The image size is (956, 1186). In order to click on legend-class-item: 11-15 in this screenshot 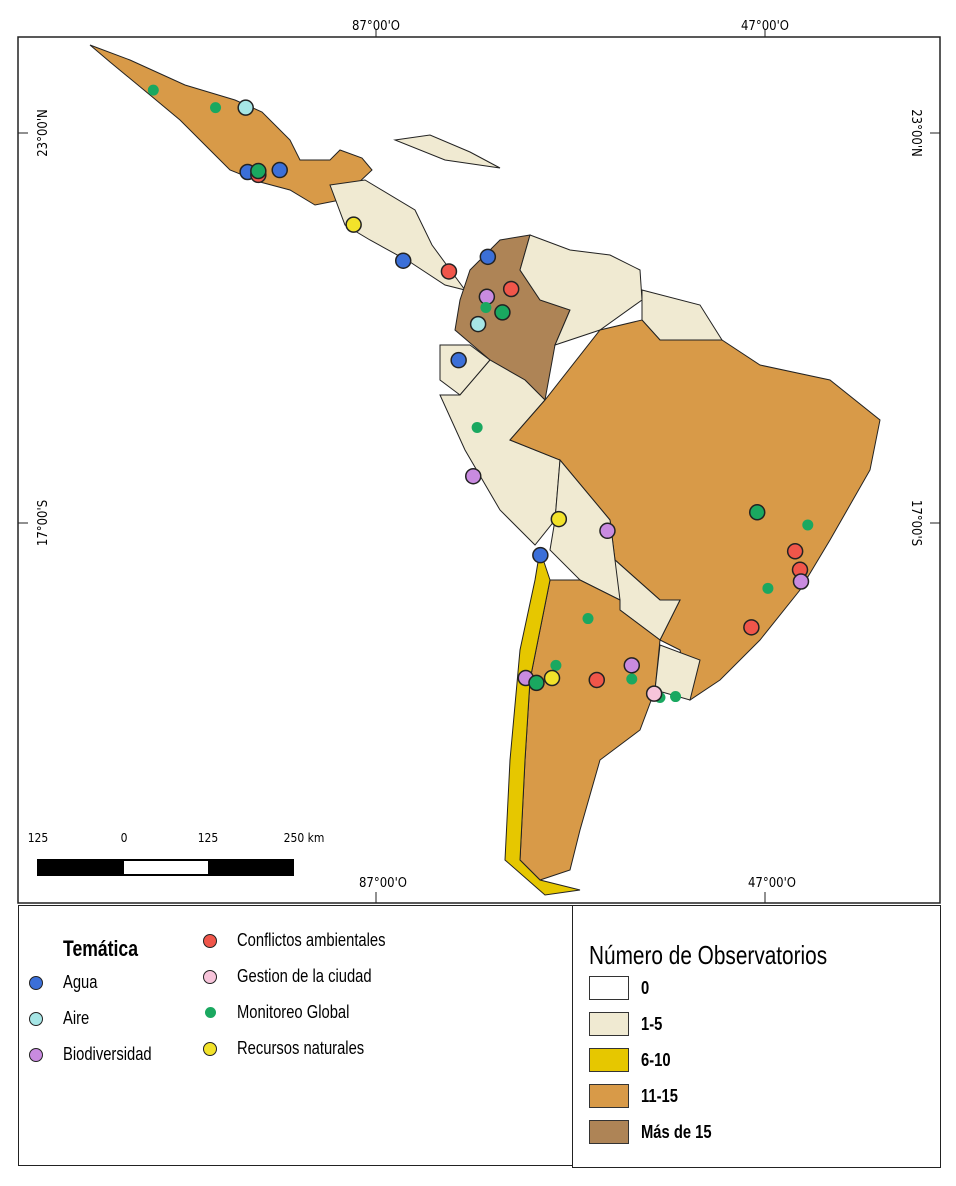, I will do `click(637, 1096)`.